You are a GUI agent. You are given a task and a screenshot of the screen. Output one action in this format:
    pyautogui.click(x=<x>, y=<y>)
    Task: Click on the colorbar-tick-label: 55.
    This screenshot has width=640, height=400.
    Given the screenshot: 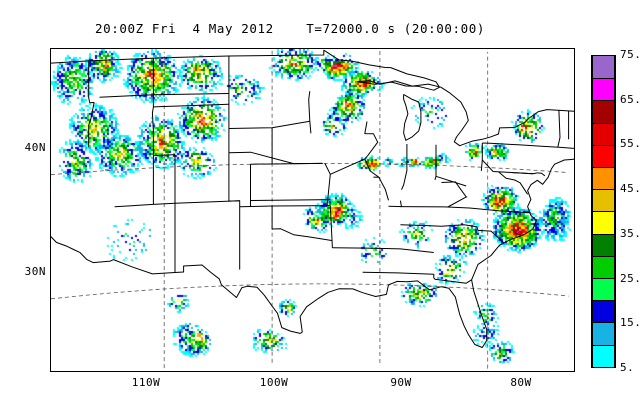 What is the action you would take?
    pyautogui.click(x=630, y=144)
    